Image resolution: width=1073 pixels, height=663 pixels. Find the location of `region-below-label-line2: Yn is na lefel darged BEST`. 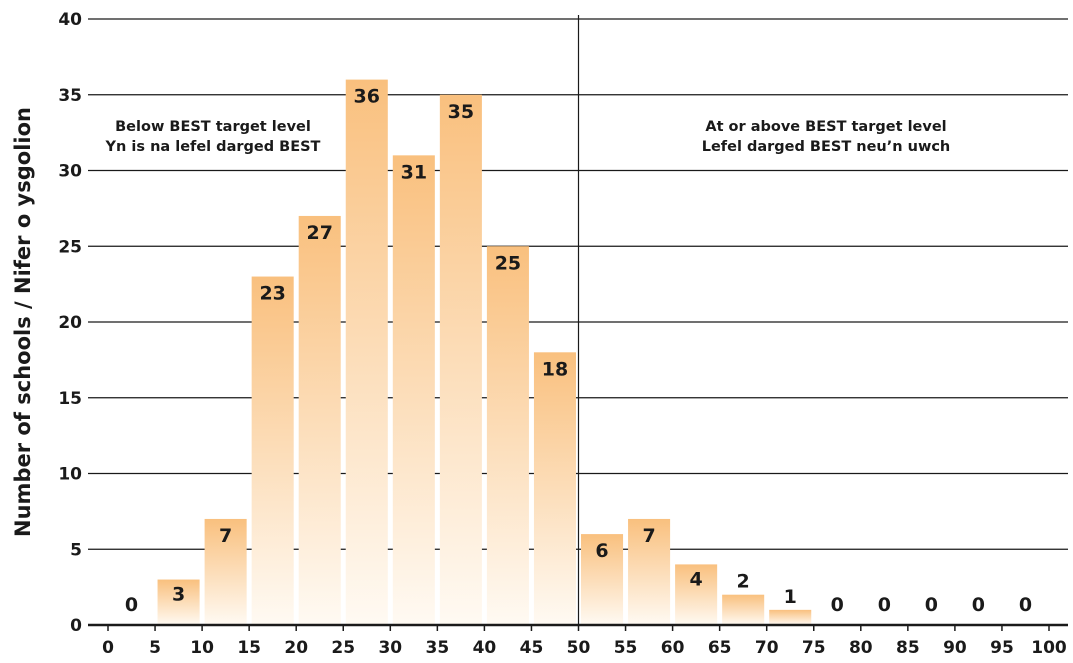

region-below-label-line2: Yn is na lefel darged BEST is located at coordinates (213, 147).